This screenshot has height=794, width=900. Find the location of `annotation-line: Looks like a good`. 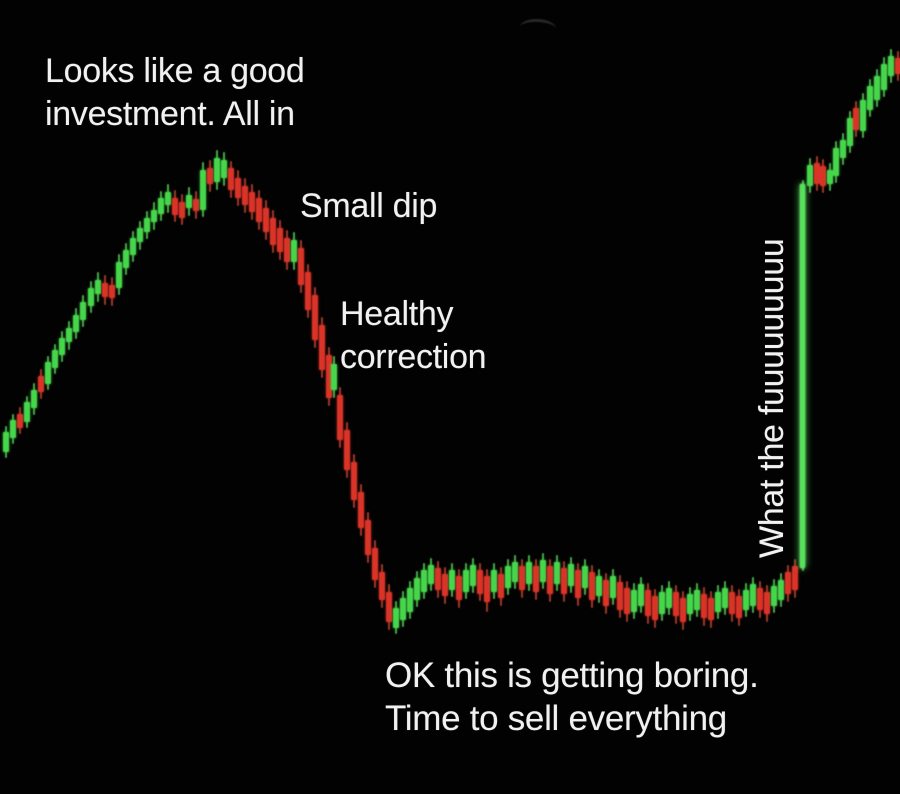

annotation-line: Looks like a good is located at coordinates (175, 71).